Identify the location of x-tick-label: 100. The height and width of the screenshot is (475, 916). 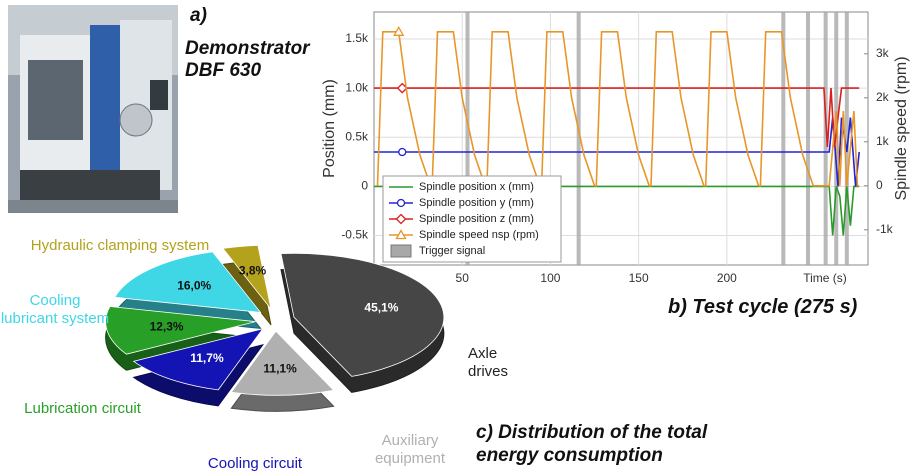
(550, 278).